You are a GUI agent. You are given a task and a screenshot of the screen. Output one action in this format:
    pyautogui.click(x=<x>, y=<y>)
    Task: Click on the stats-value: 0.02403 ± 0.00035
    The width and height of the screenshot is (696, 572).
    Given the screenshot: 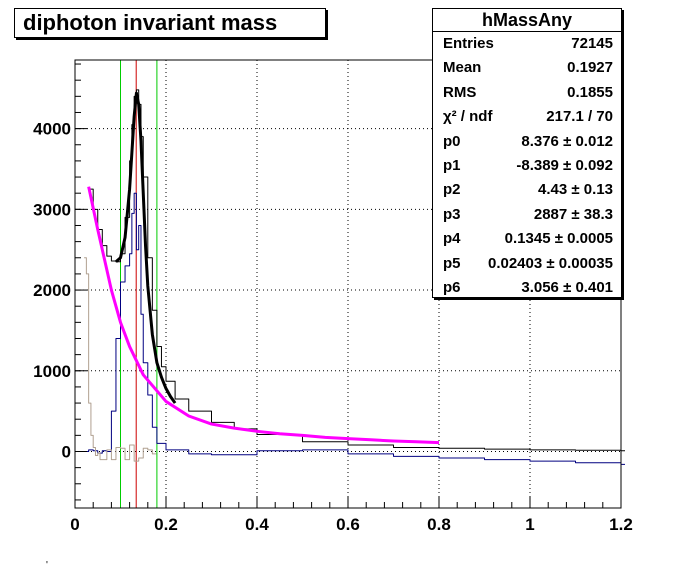 What is the action you would take?
    pyautogui.click(x=550, y=263)
    